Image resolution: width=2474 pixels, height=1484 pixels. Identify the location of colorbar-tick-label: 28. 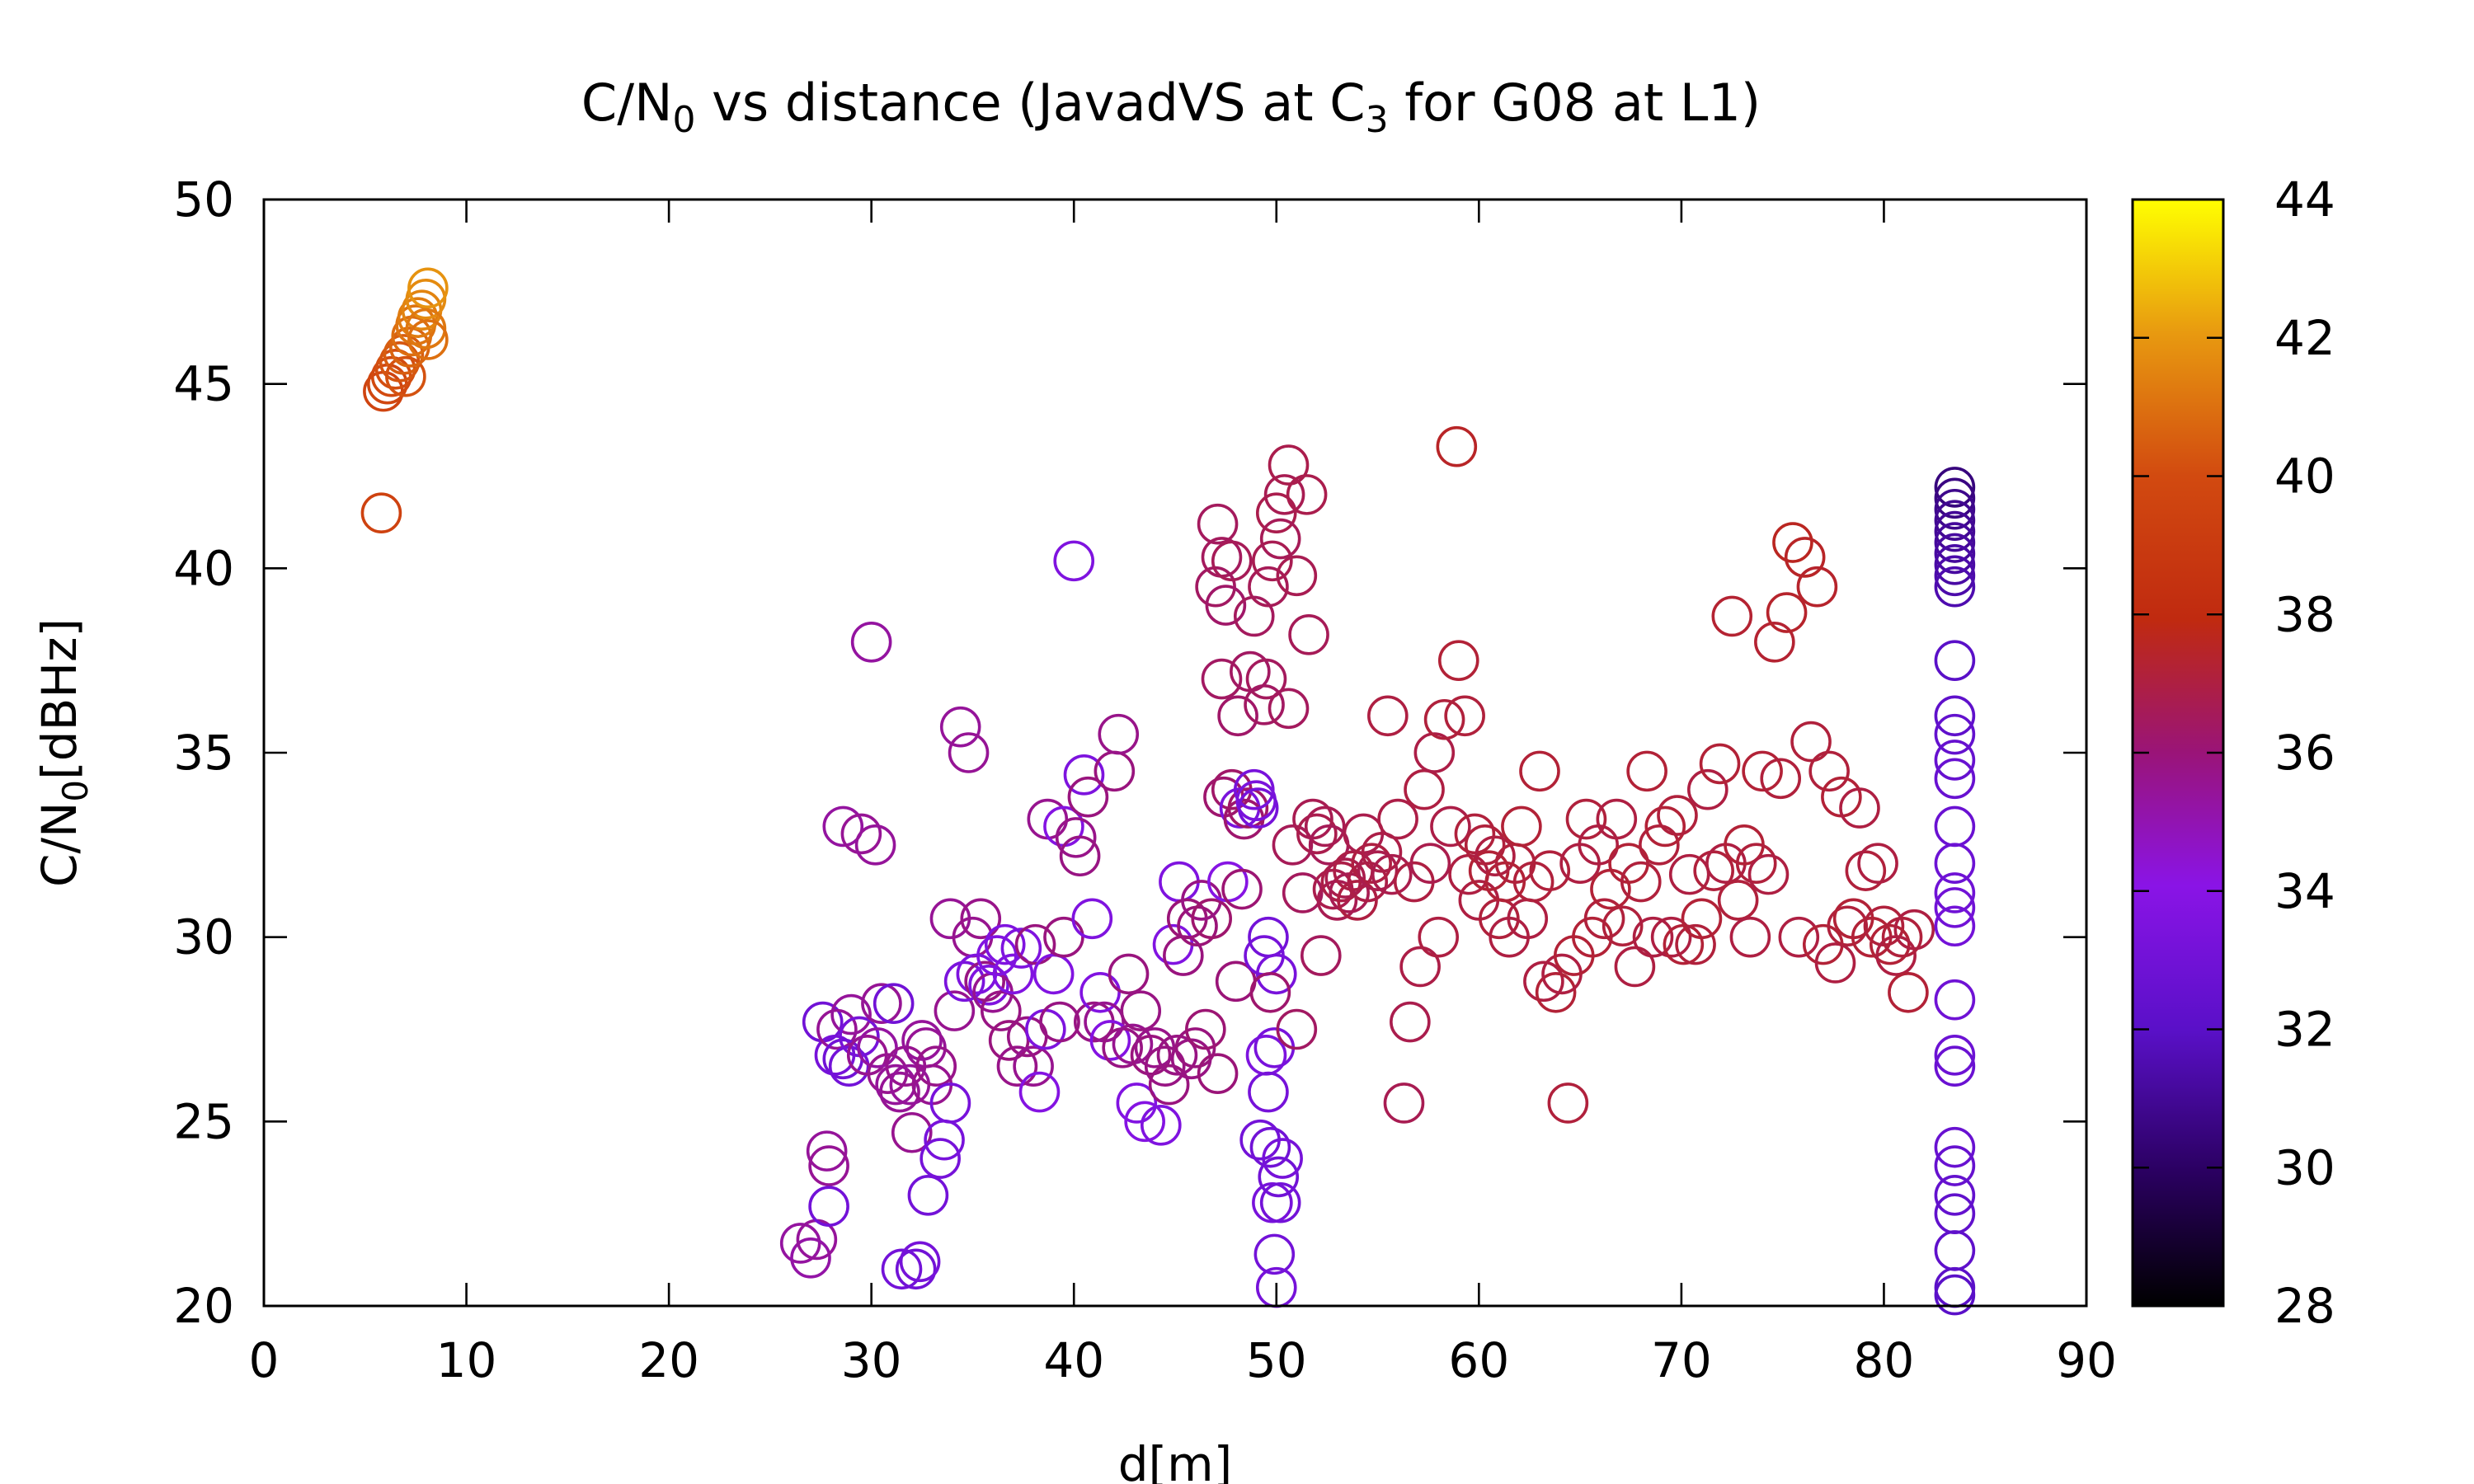
(2304, 1306).